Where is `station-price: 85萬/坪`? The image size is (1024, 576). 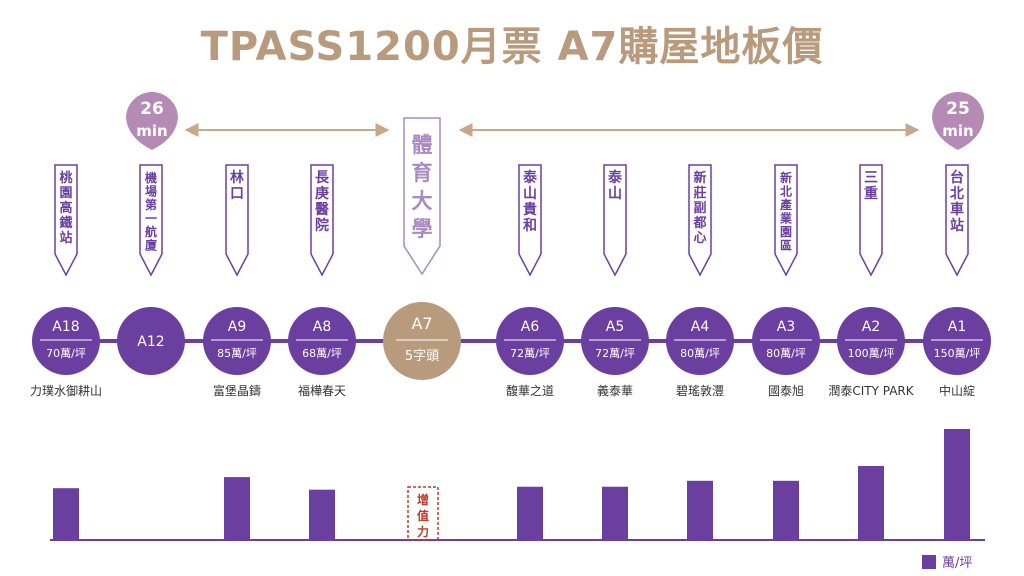 station-price: 85萬/坪 is located at coordinates (237, 353).